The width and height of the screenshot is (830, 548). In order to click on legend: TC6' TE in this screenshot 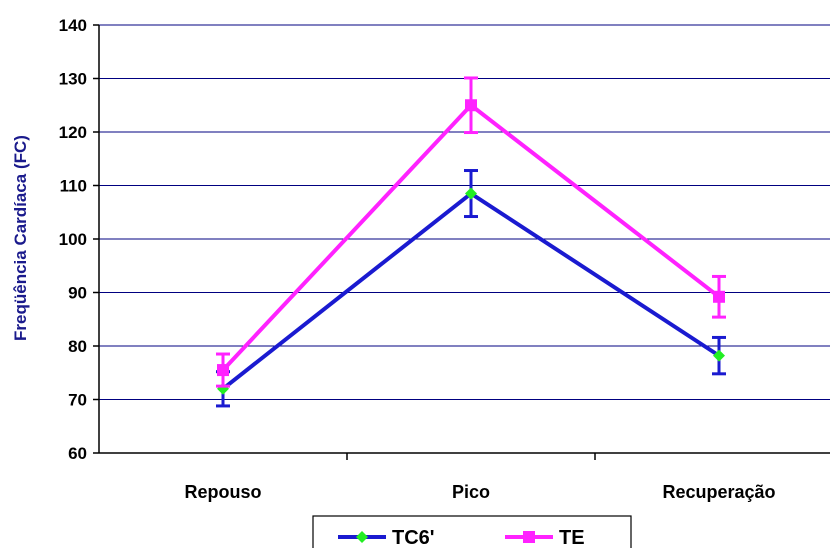, I will do `click(472, 531)`.